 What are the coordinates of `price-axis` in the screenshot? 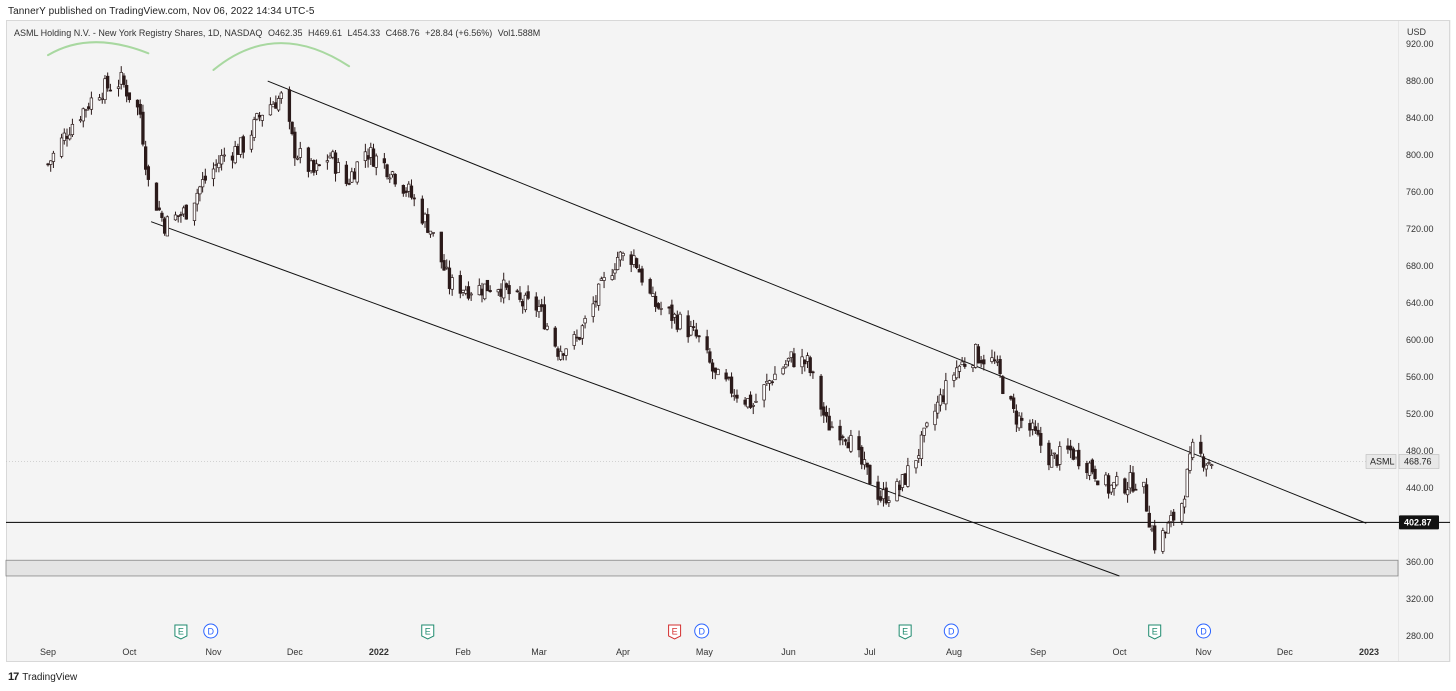 It's located at (1424, 341).